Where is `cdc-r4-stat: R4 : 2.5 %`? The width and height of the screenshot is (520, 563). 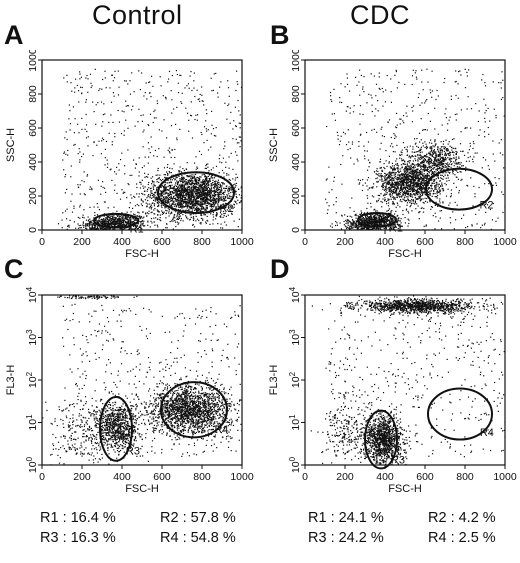 cdc-r4-stat: R4 : 2.5 % is located at coordinates (462, 538).